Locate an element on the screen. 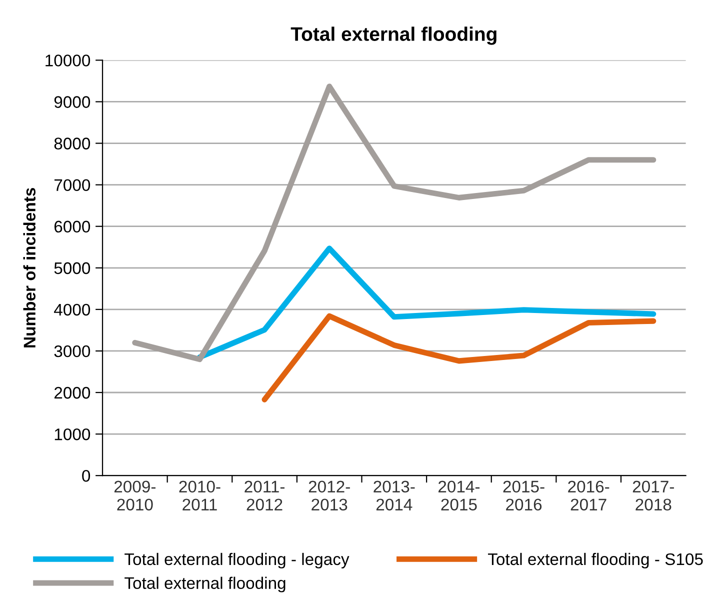 This screenshot has height=602, width=707. y-tick-label: 3000 is located at coordinates (72, 351).